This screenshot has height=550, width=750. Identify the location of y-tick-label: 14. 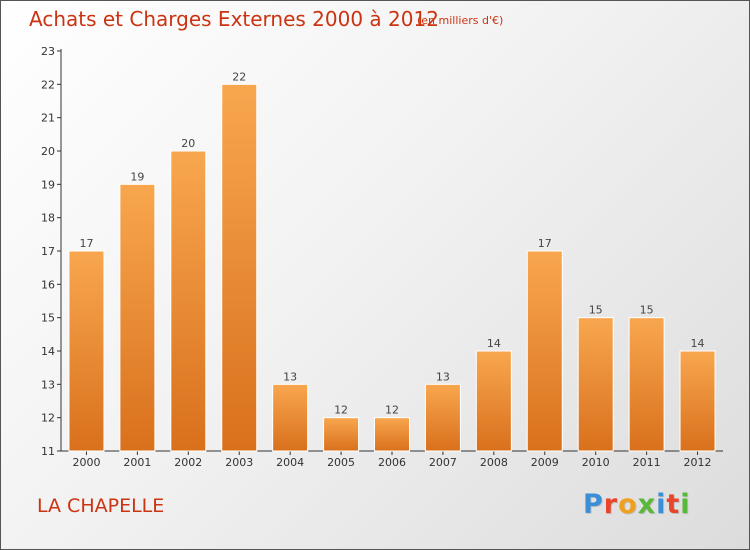
(48, 351).